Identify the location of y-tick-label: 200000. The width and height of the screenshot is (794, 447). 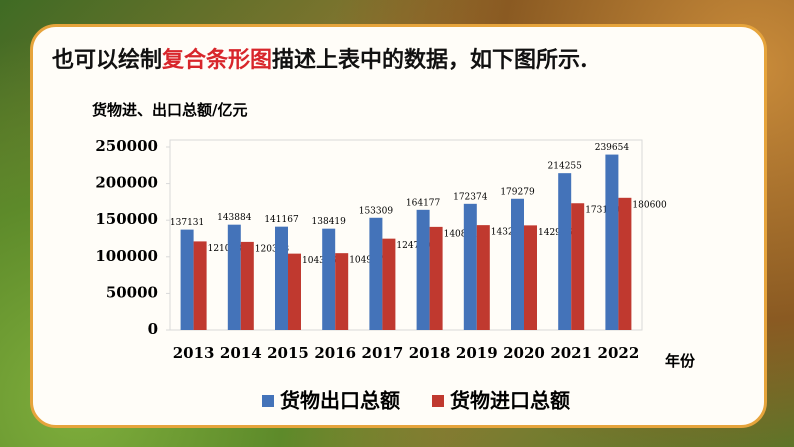
(126, 183).